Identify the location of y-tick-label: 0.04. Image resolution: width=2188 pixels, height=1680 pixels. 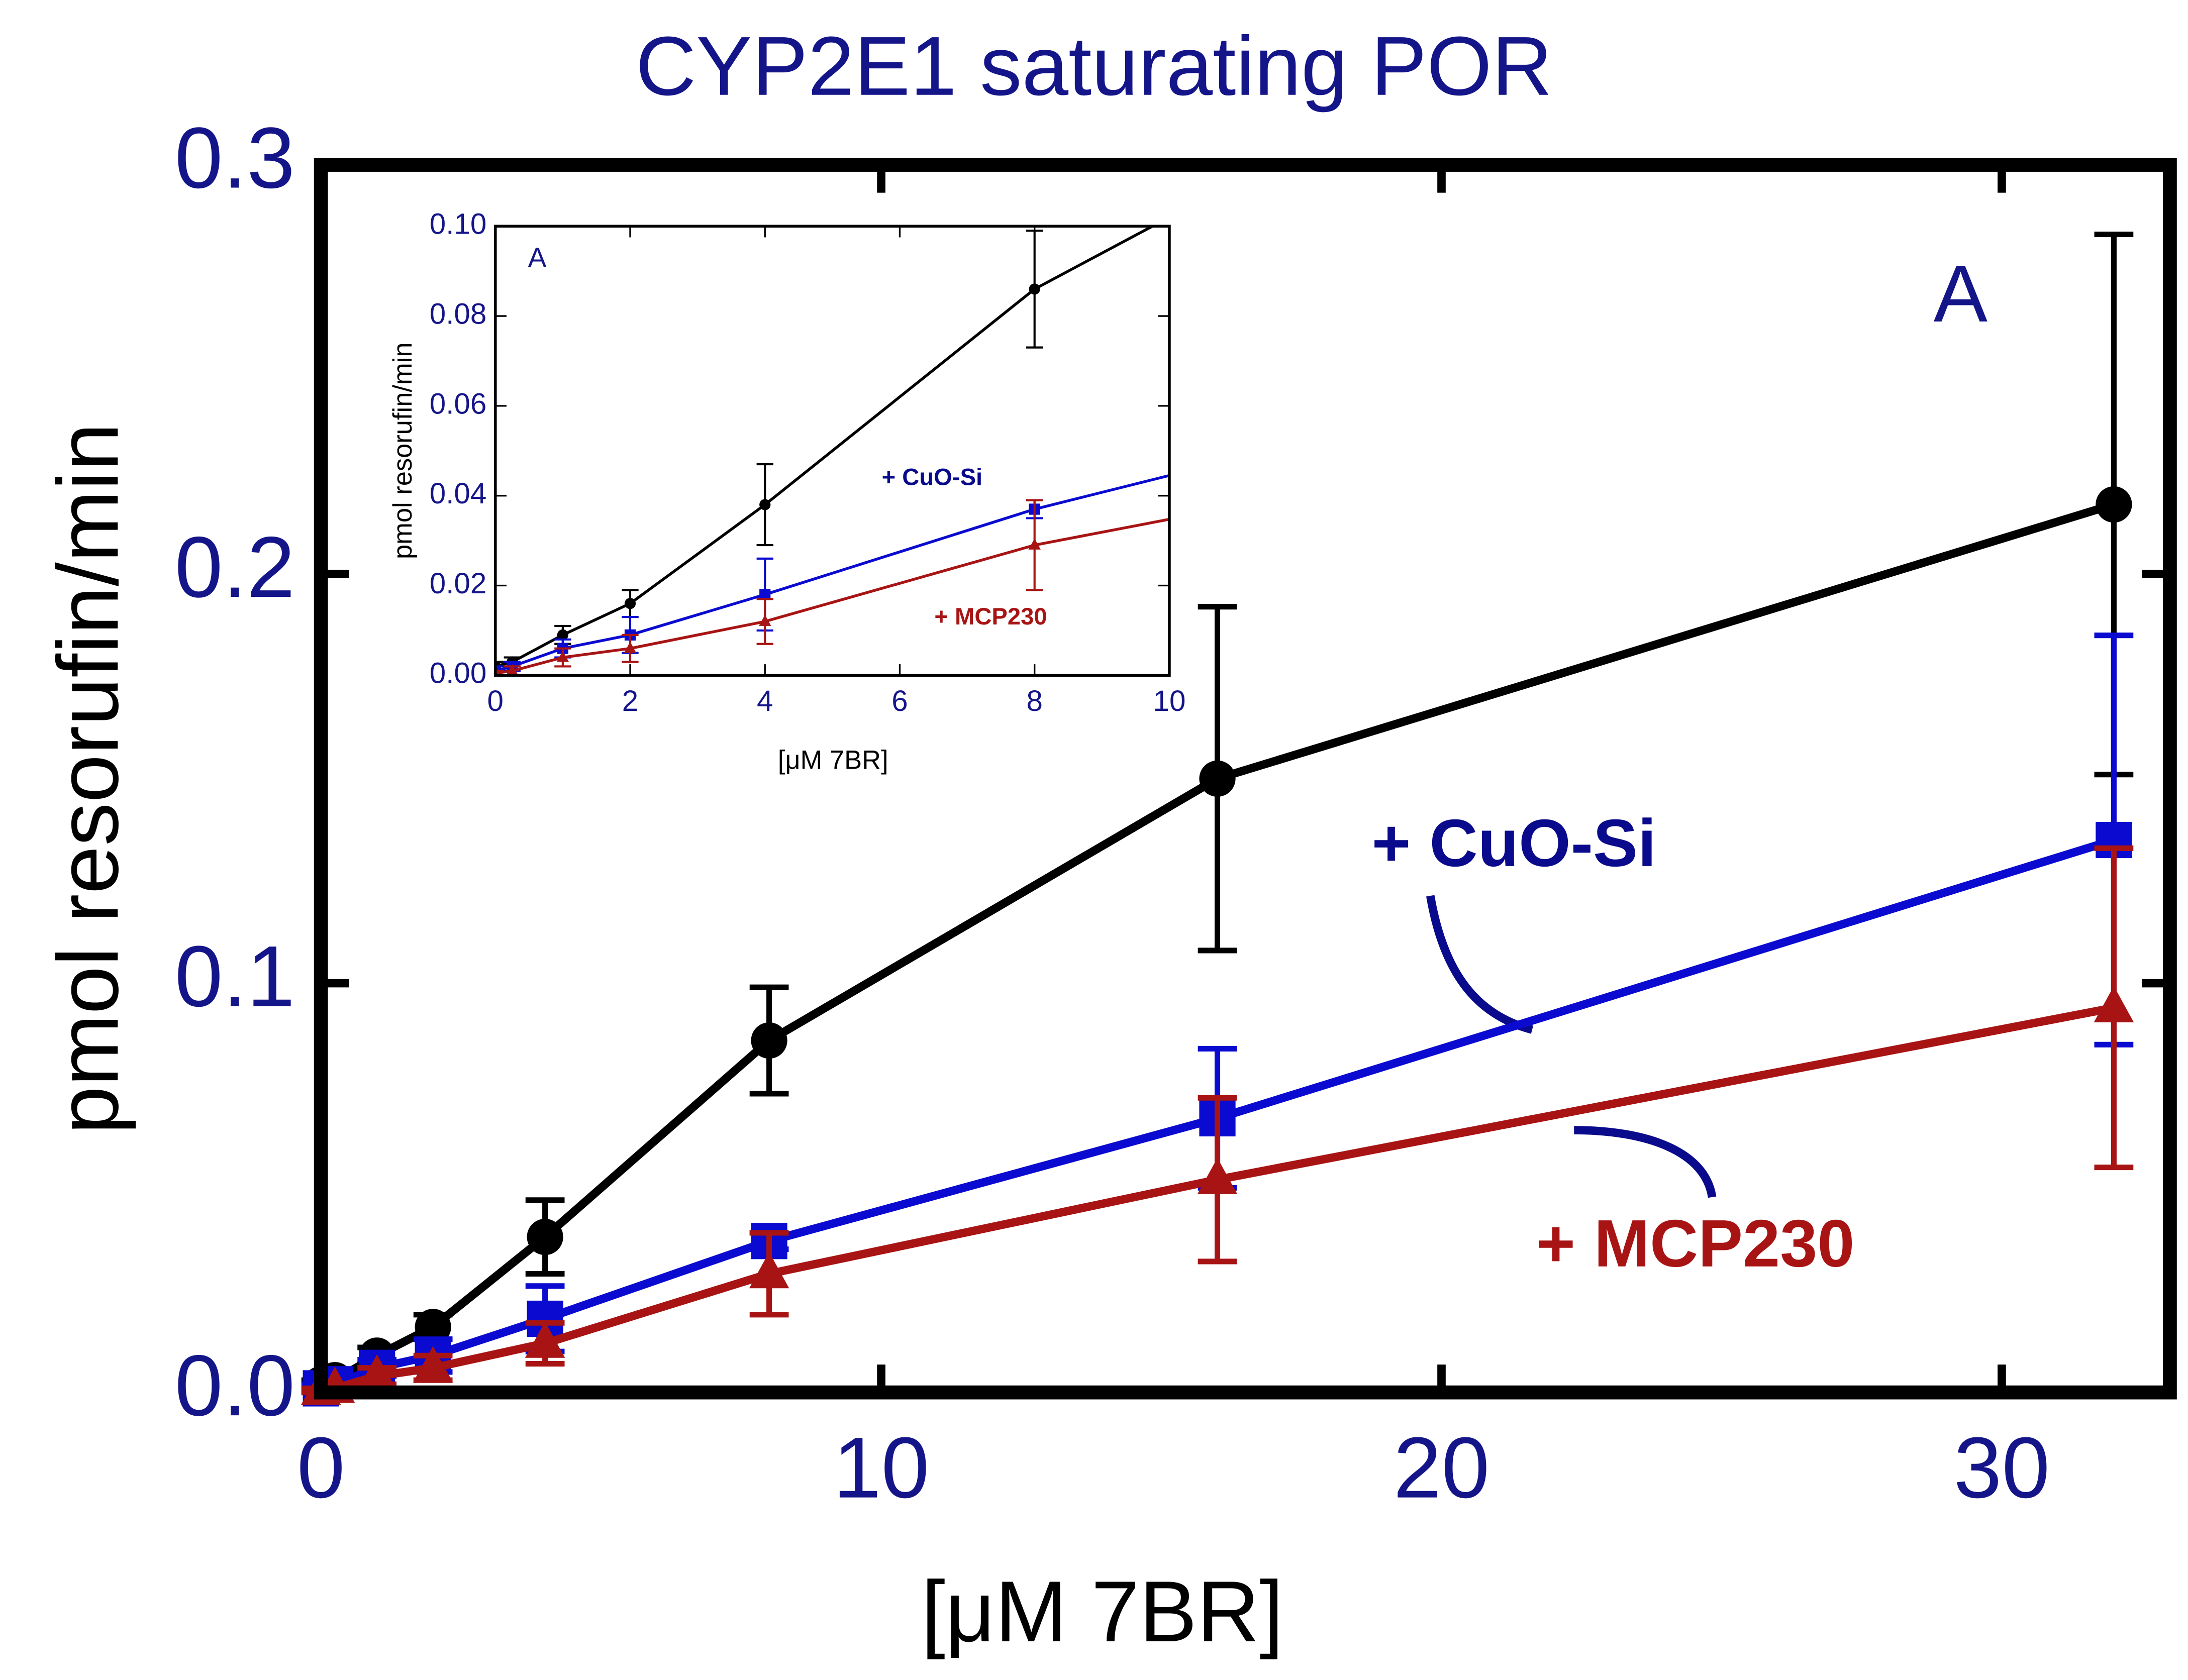
(458, 493).